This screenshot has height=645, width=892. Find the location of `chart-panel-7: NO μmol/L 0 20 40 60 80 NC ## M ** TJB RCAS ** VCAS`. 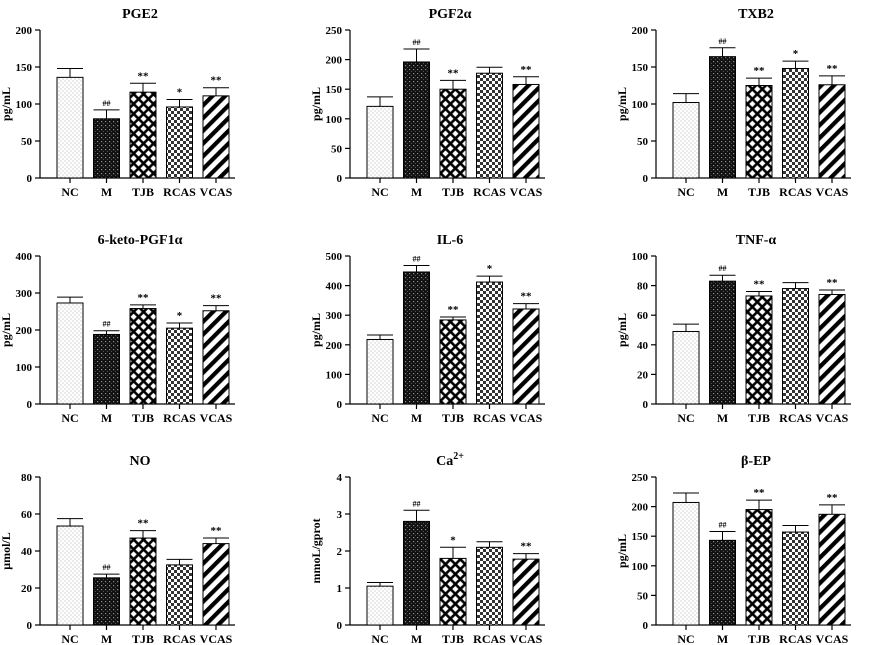

chart-panel-7: NO μmol/L 0 20 40 60 80 NC ## M ** TJB RCAS ** VCAS is located at coordinates (117, 549).